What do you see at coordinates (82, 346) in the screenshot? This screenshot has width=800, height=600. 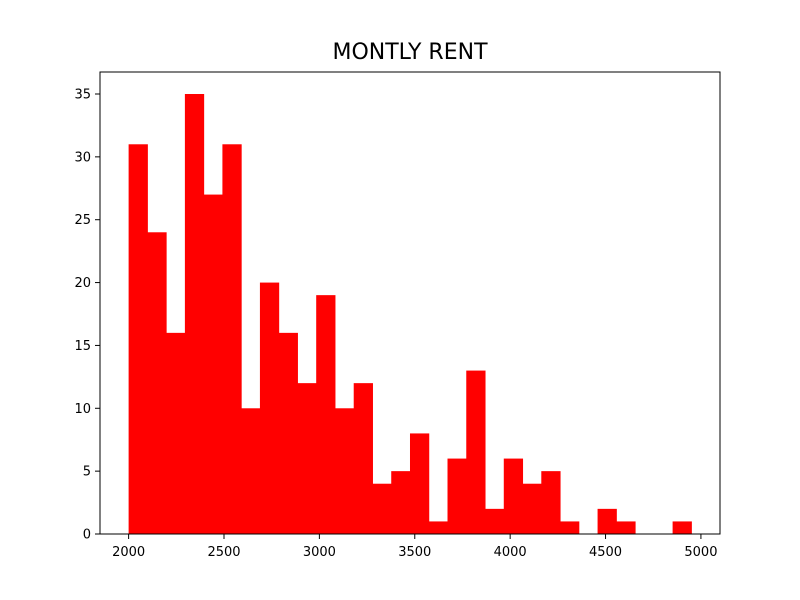 I see `y-tick-label: 15` at bounding box center [82, 346].